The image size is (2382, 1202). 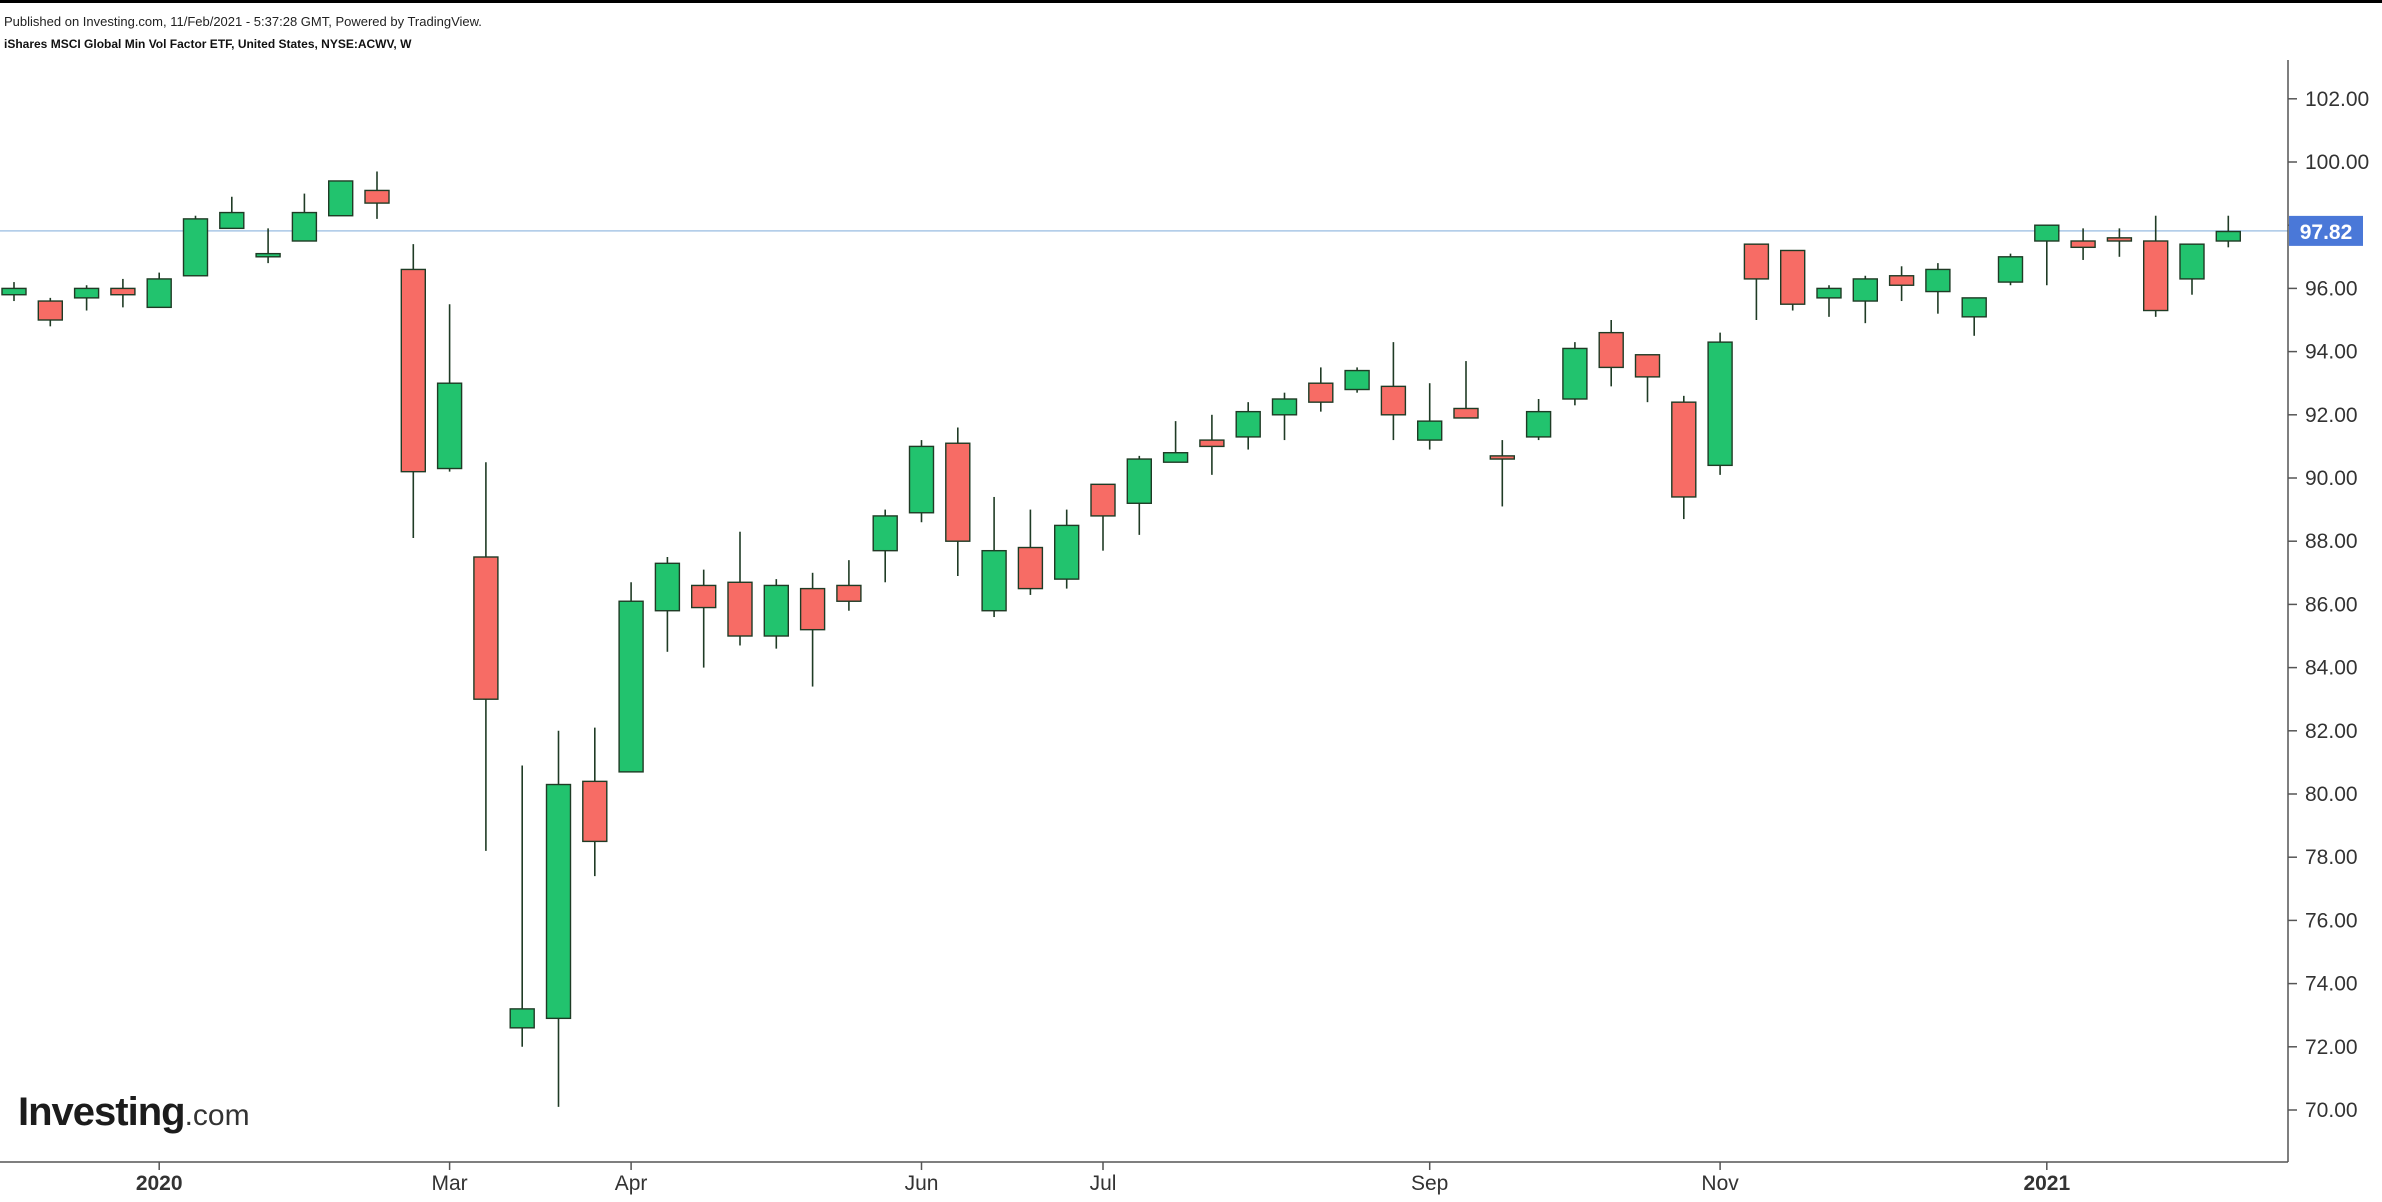 What do you see at coordinates (1103, 1183) in the screenshot?
I see `time-tick-label: Jul` at bounding box center [1103, 1183].